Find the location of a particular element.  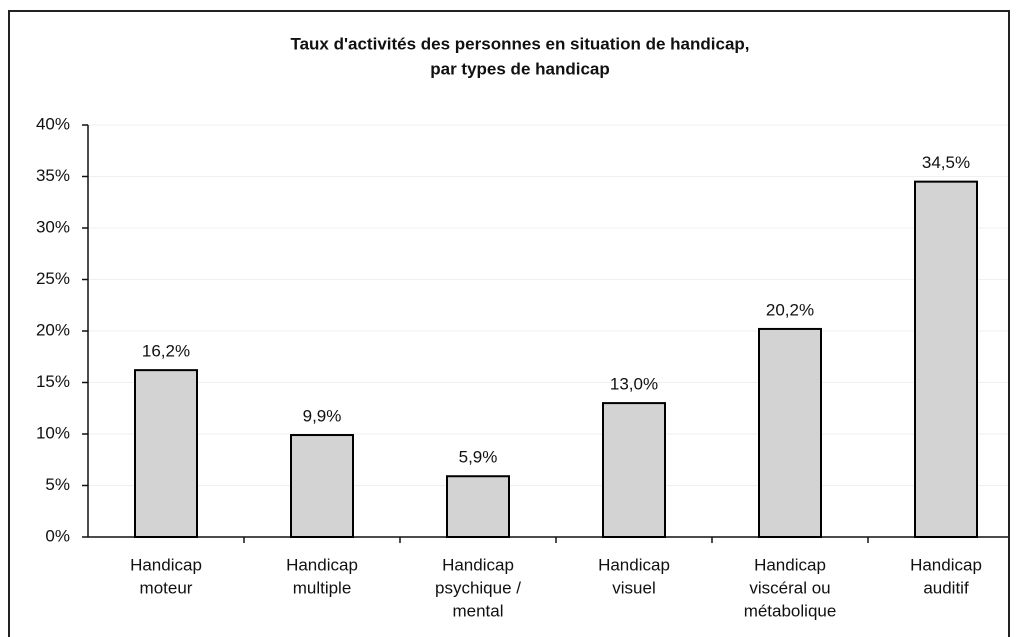

x-tick-label: multiple is located at coordinates (322, 587).